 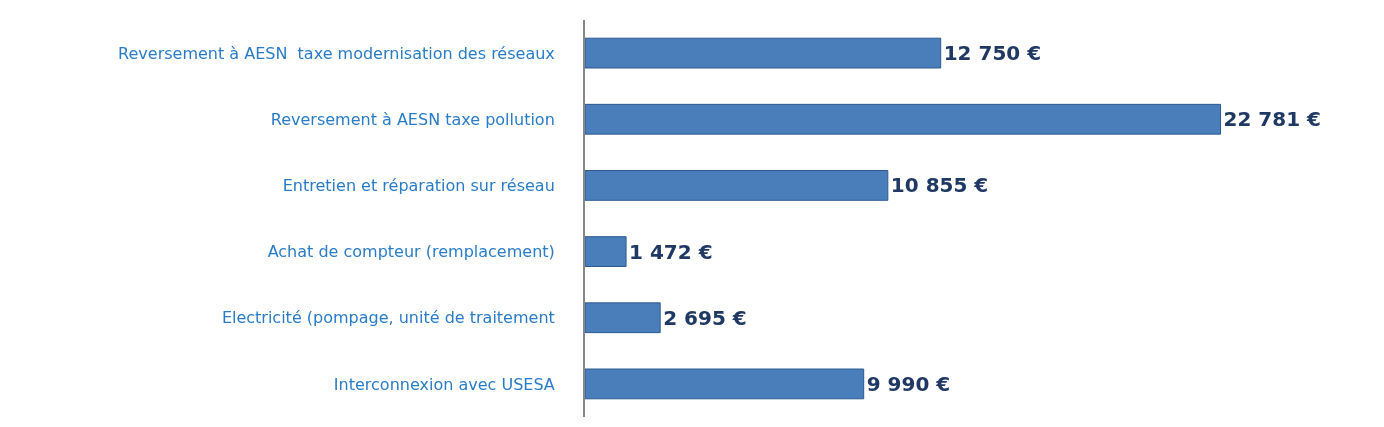 What do you see at coordinates (705, 317) in the screenshot?
I see `data-label: 2 695 €` at bounding box center [705, 317].